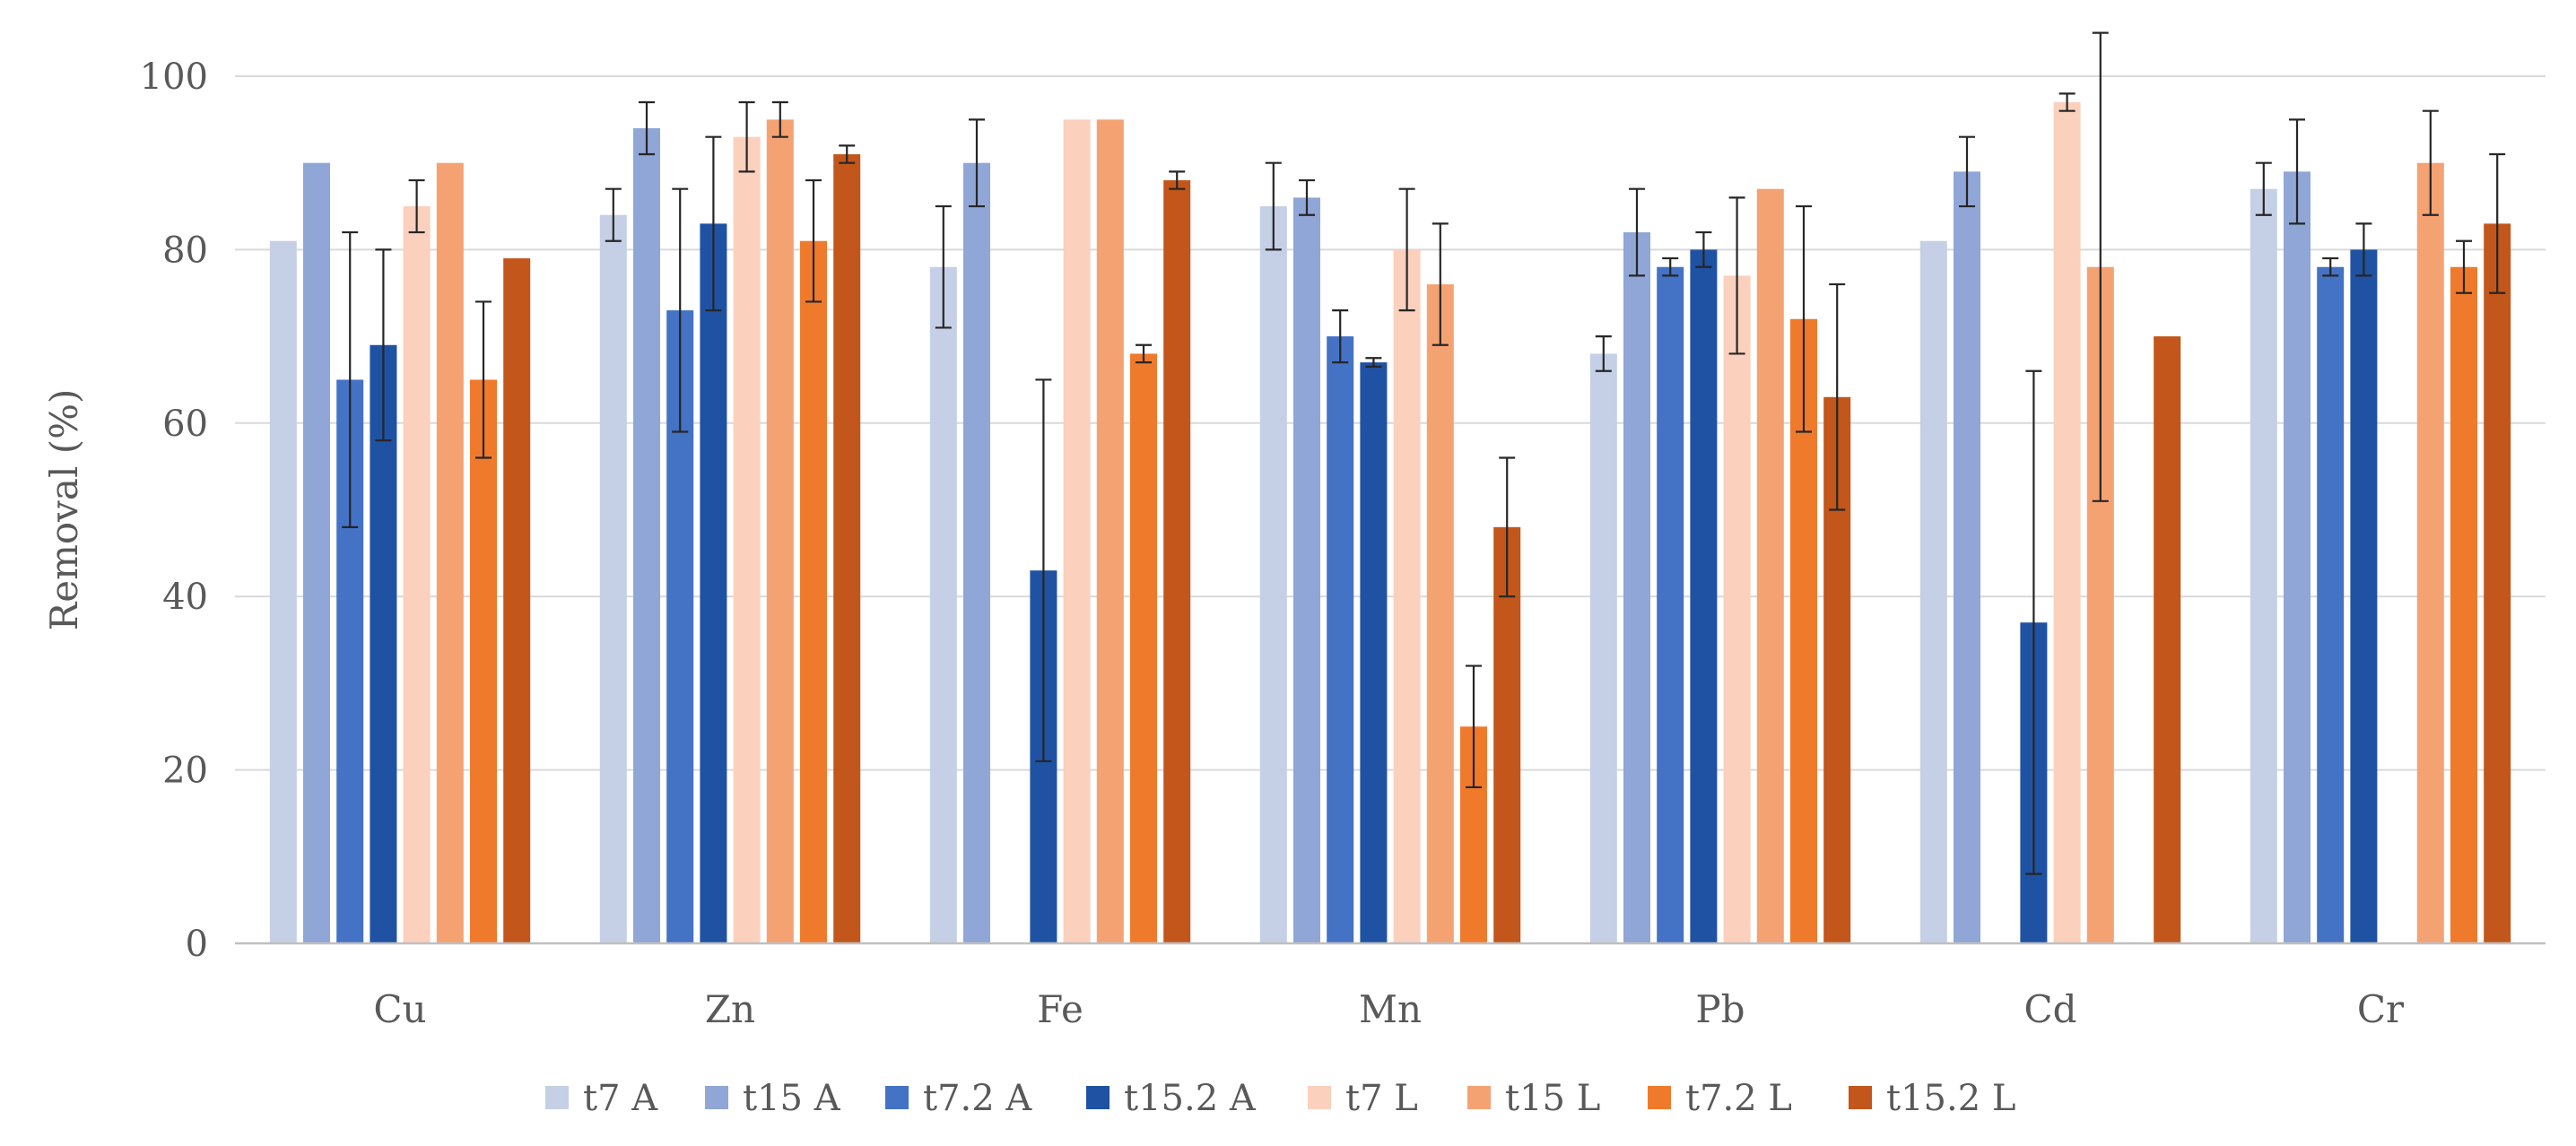  What do you see at coordinates (1306, 570) in the screenshot?
I see `bar-mn-t15-a` at bounding box center [1306, 570].